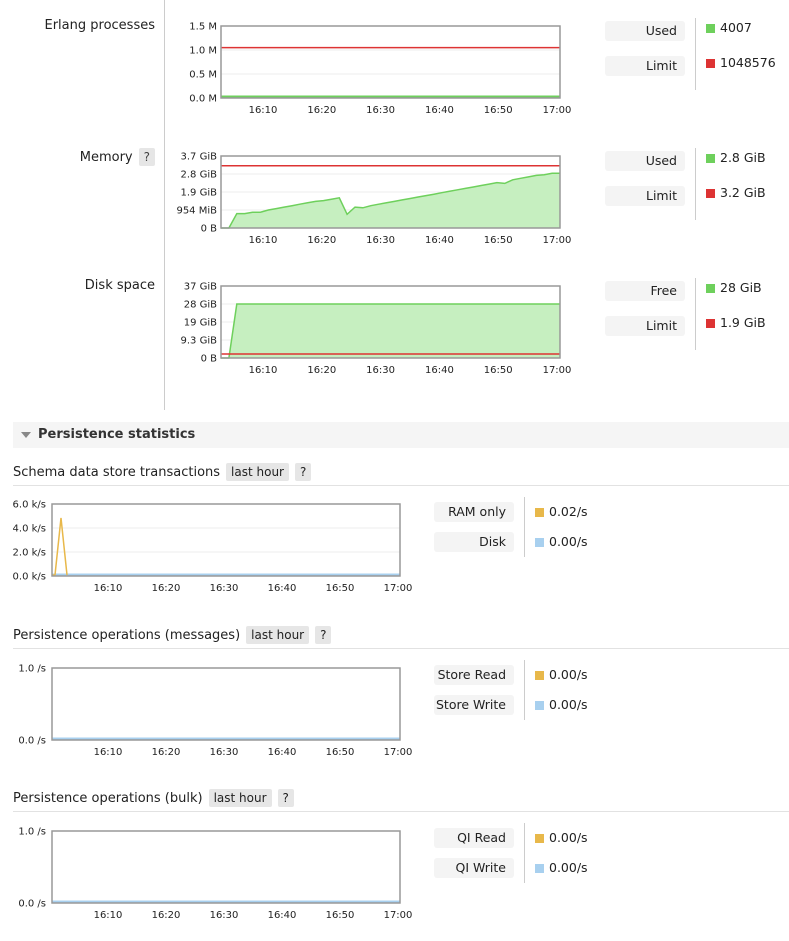 Image resolution: width=789 pixels, height=941 pixels. What do you see at coordinates (146, 157) in the screenshot?
I see `memory-help-button: ?` at bounding box center [146, 157].